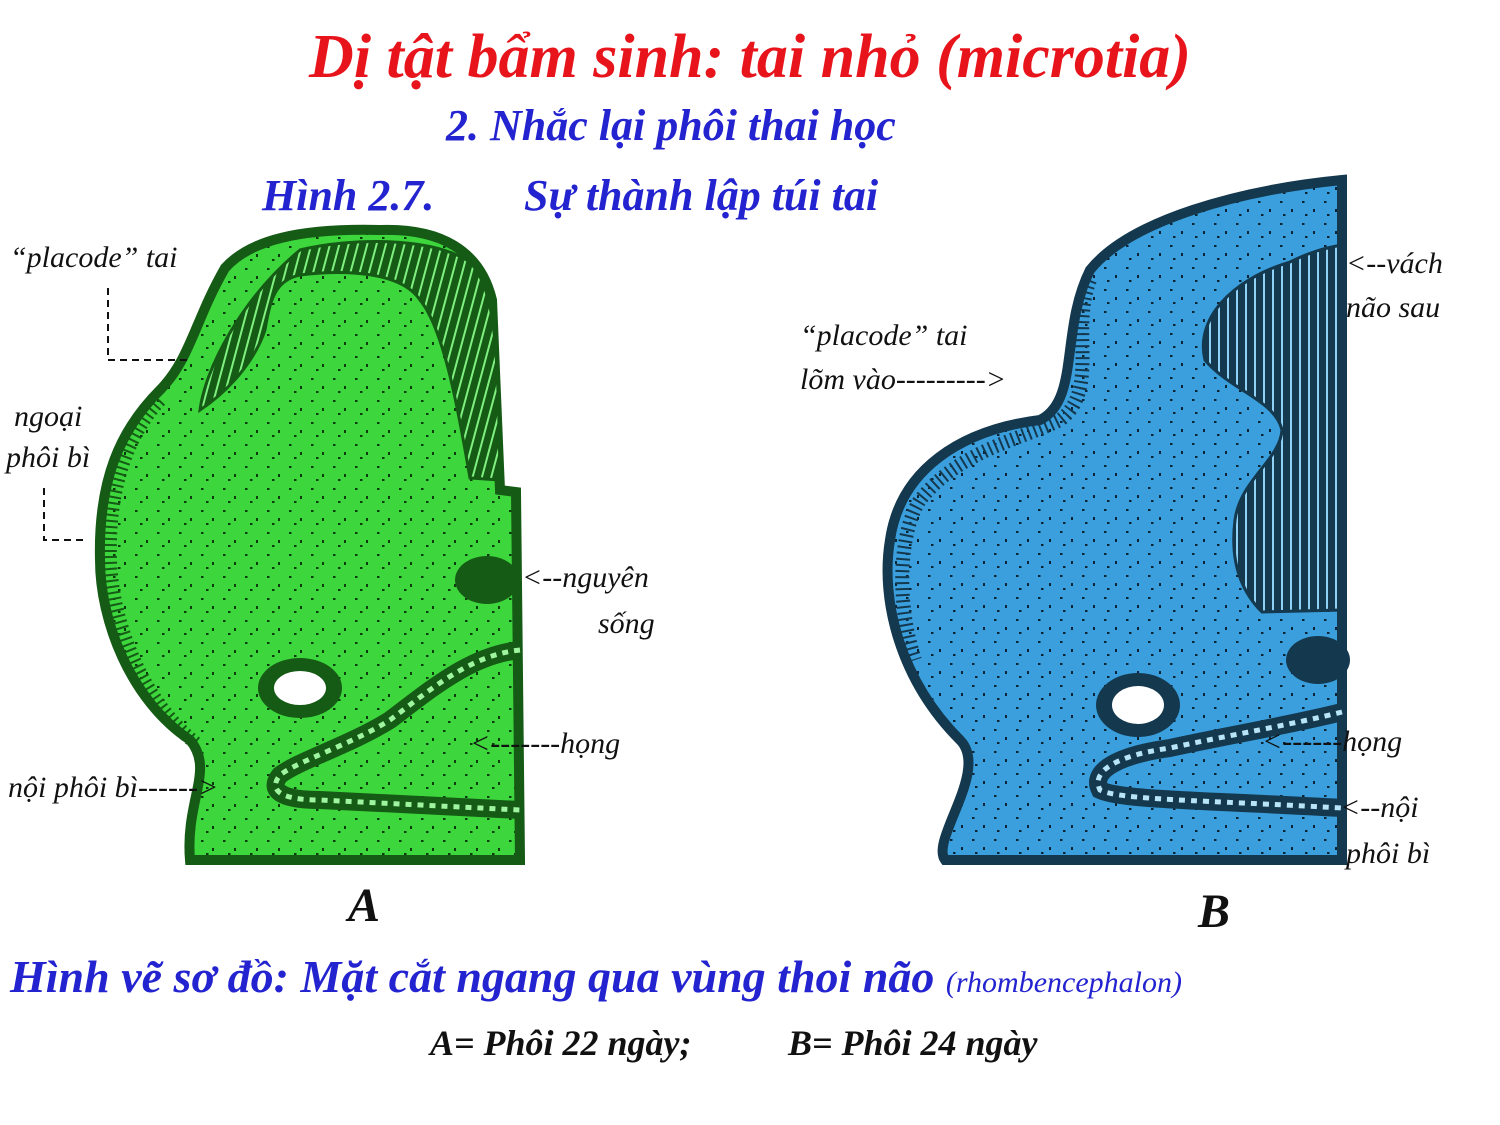 The image size is (1500, 1125). What do you see at coordinates (487, 580) in the screenshot?
I see `panel-a-notochord` at bounding box center [487, 580].